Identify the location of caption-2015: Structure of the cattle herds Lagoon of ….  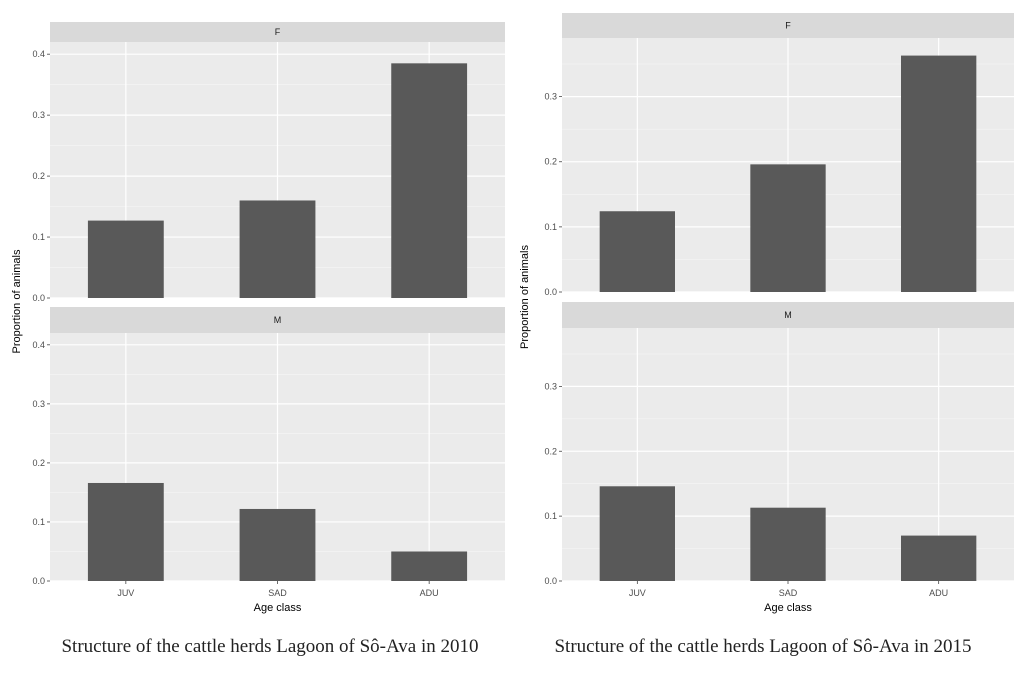
(763, 646).